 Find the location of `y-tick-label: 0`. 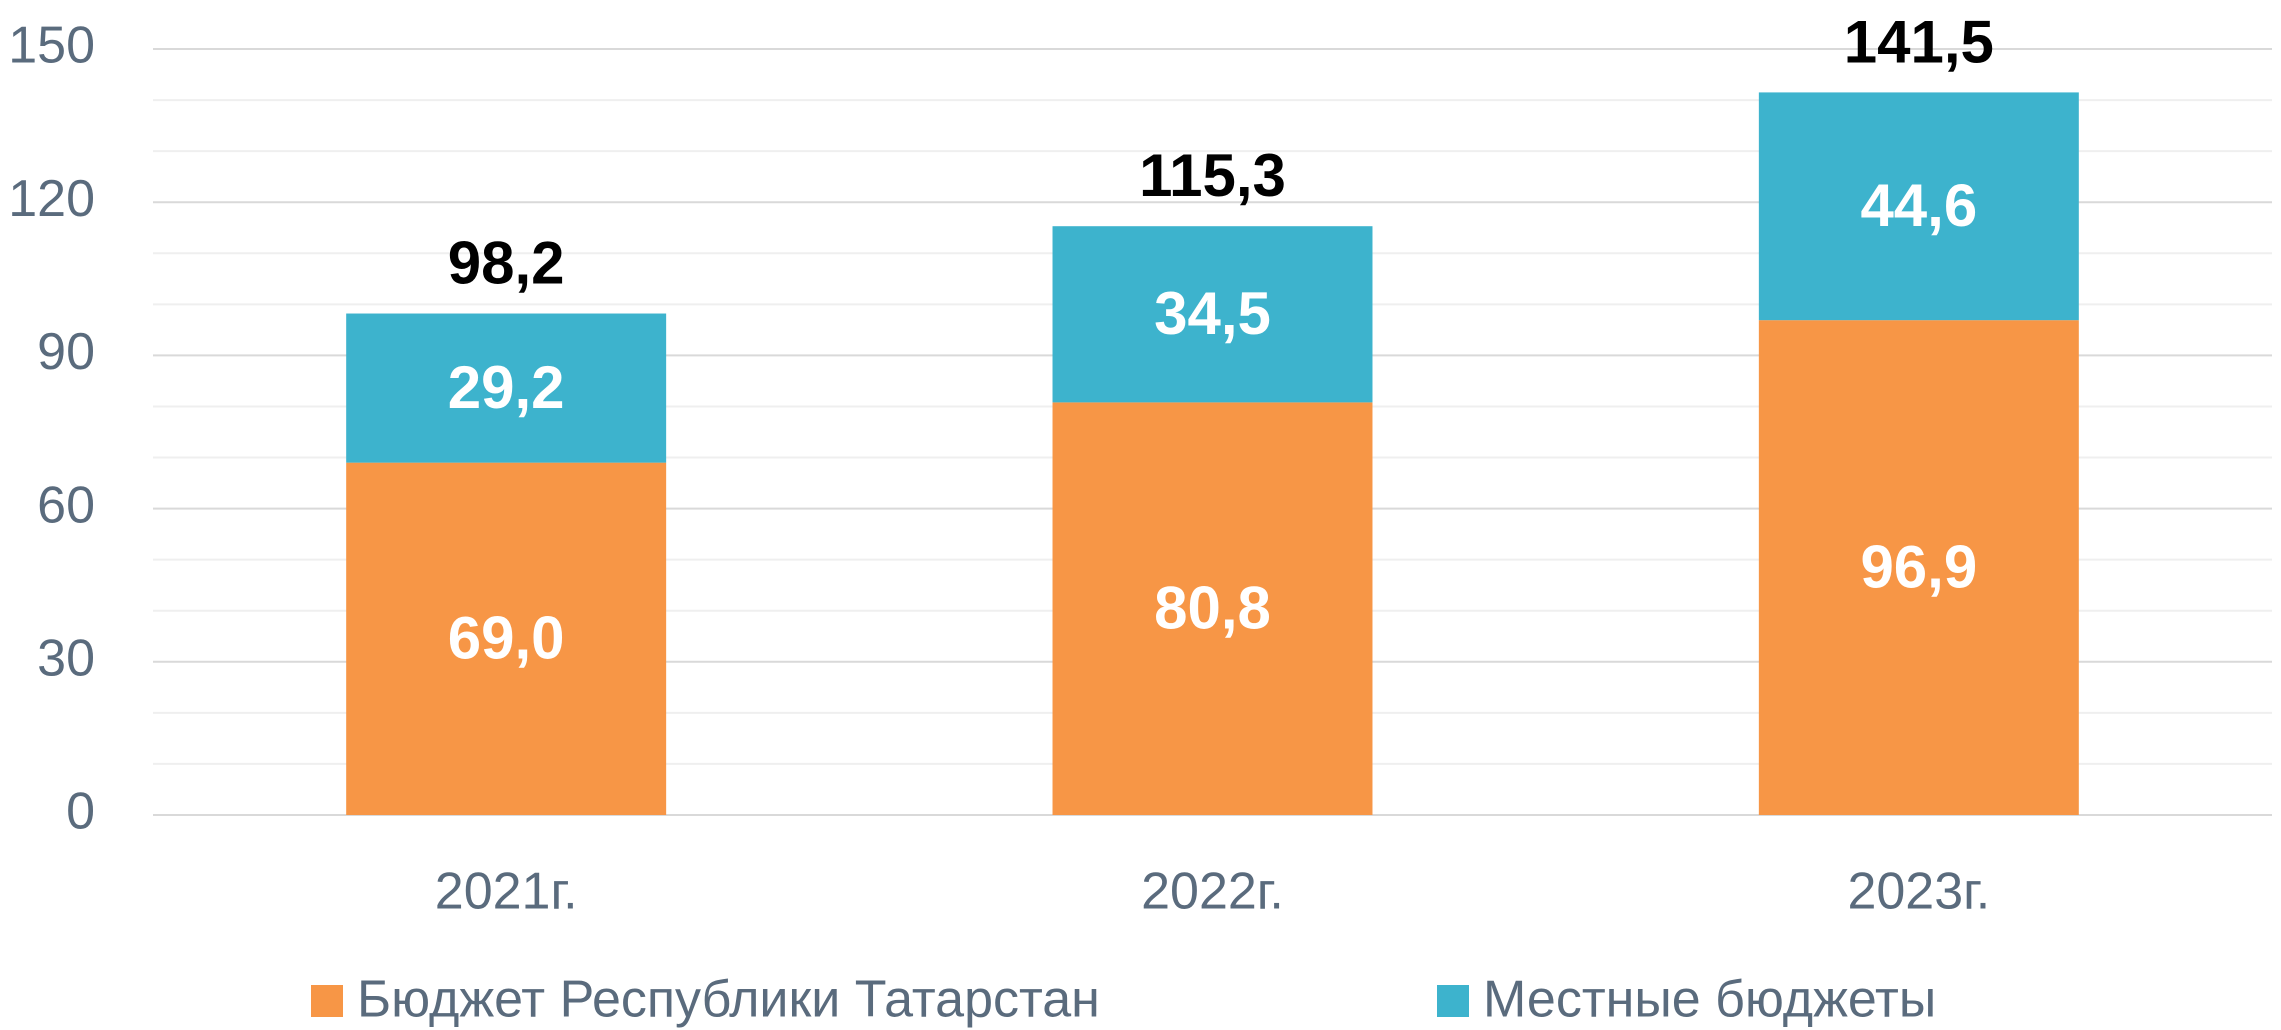

y-tick-label: 0 is located at coordinates (80, 812).